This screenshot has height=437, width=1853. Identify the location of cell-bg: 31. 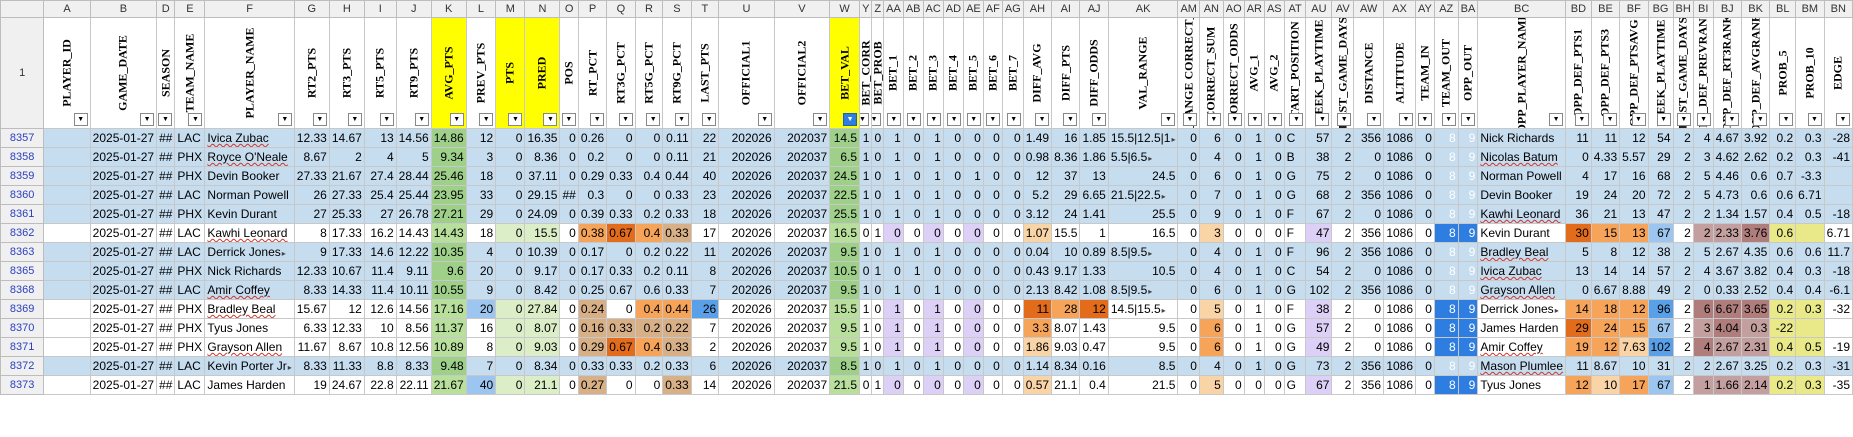
(1660, 366).